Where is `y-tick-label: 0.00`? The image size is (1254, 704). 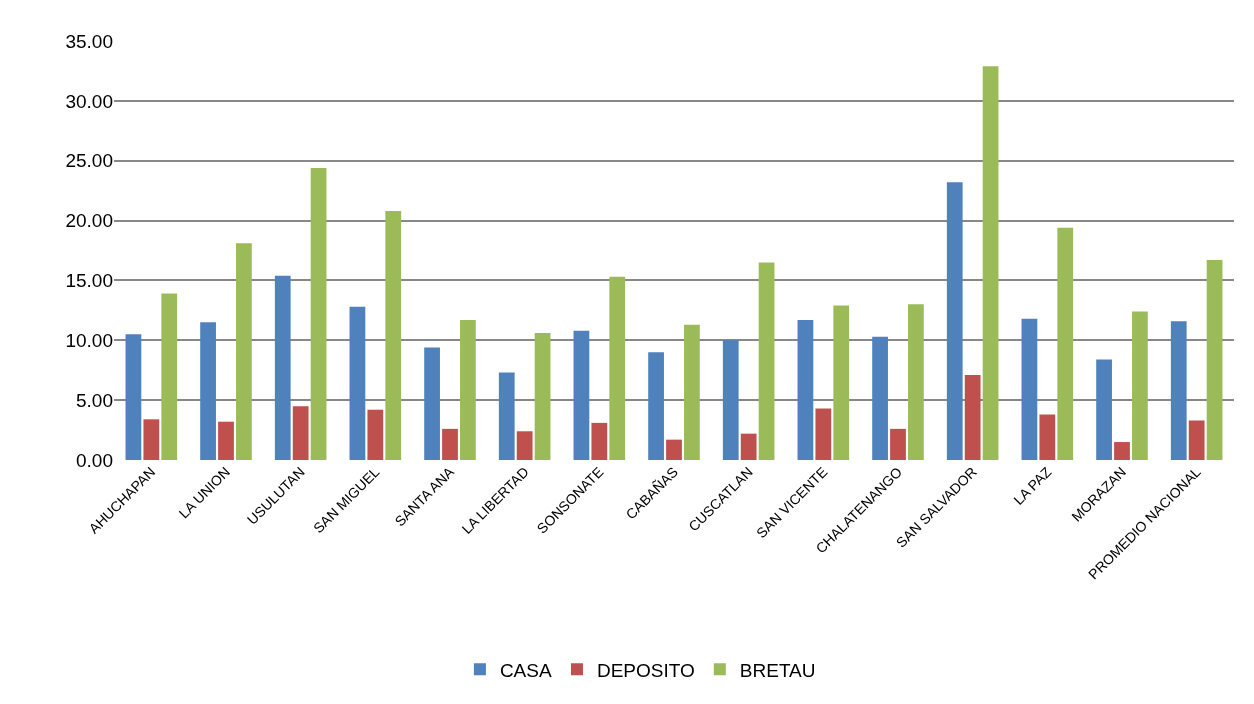 y-tick-label: 0.00 is located at coordinates (94, 460).